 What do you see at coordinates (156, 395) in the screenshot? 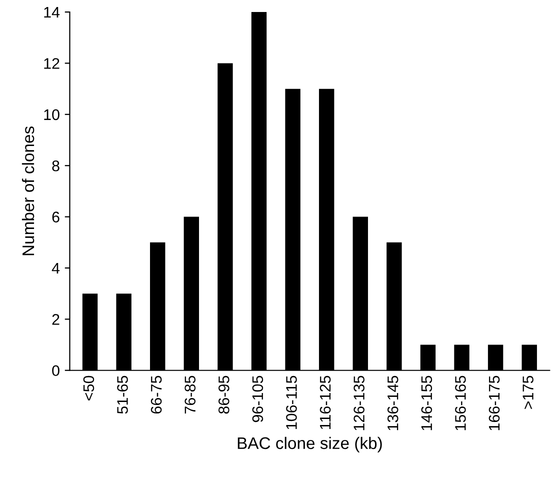
I see `x-tick-label: 66-75` at bounding box center [156, 395].